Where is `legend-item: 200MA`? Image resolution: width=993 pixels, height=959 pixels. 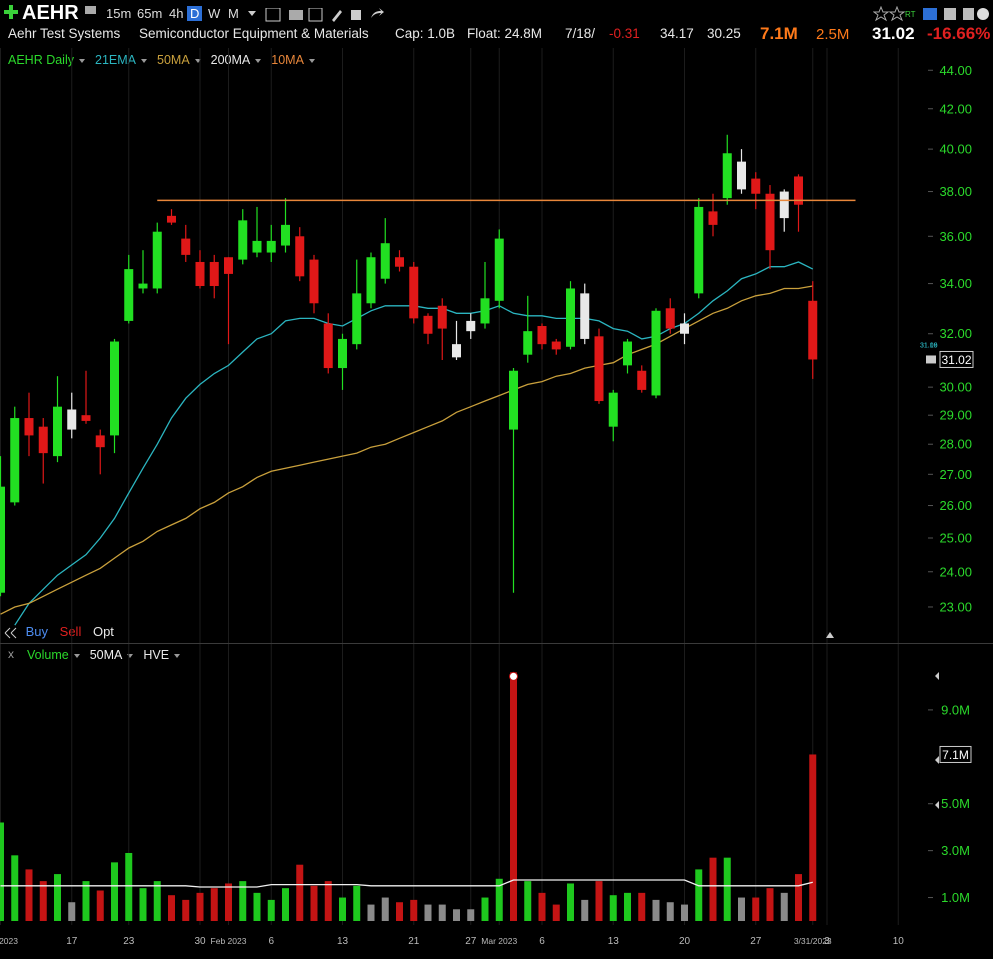
legend-item: 200MA is located at coordinates (236, 60).